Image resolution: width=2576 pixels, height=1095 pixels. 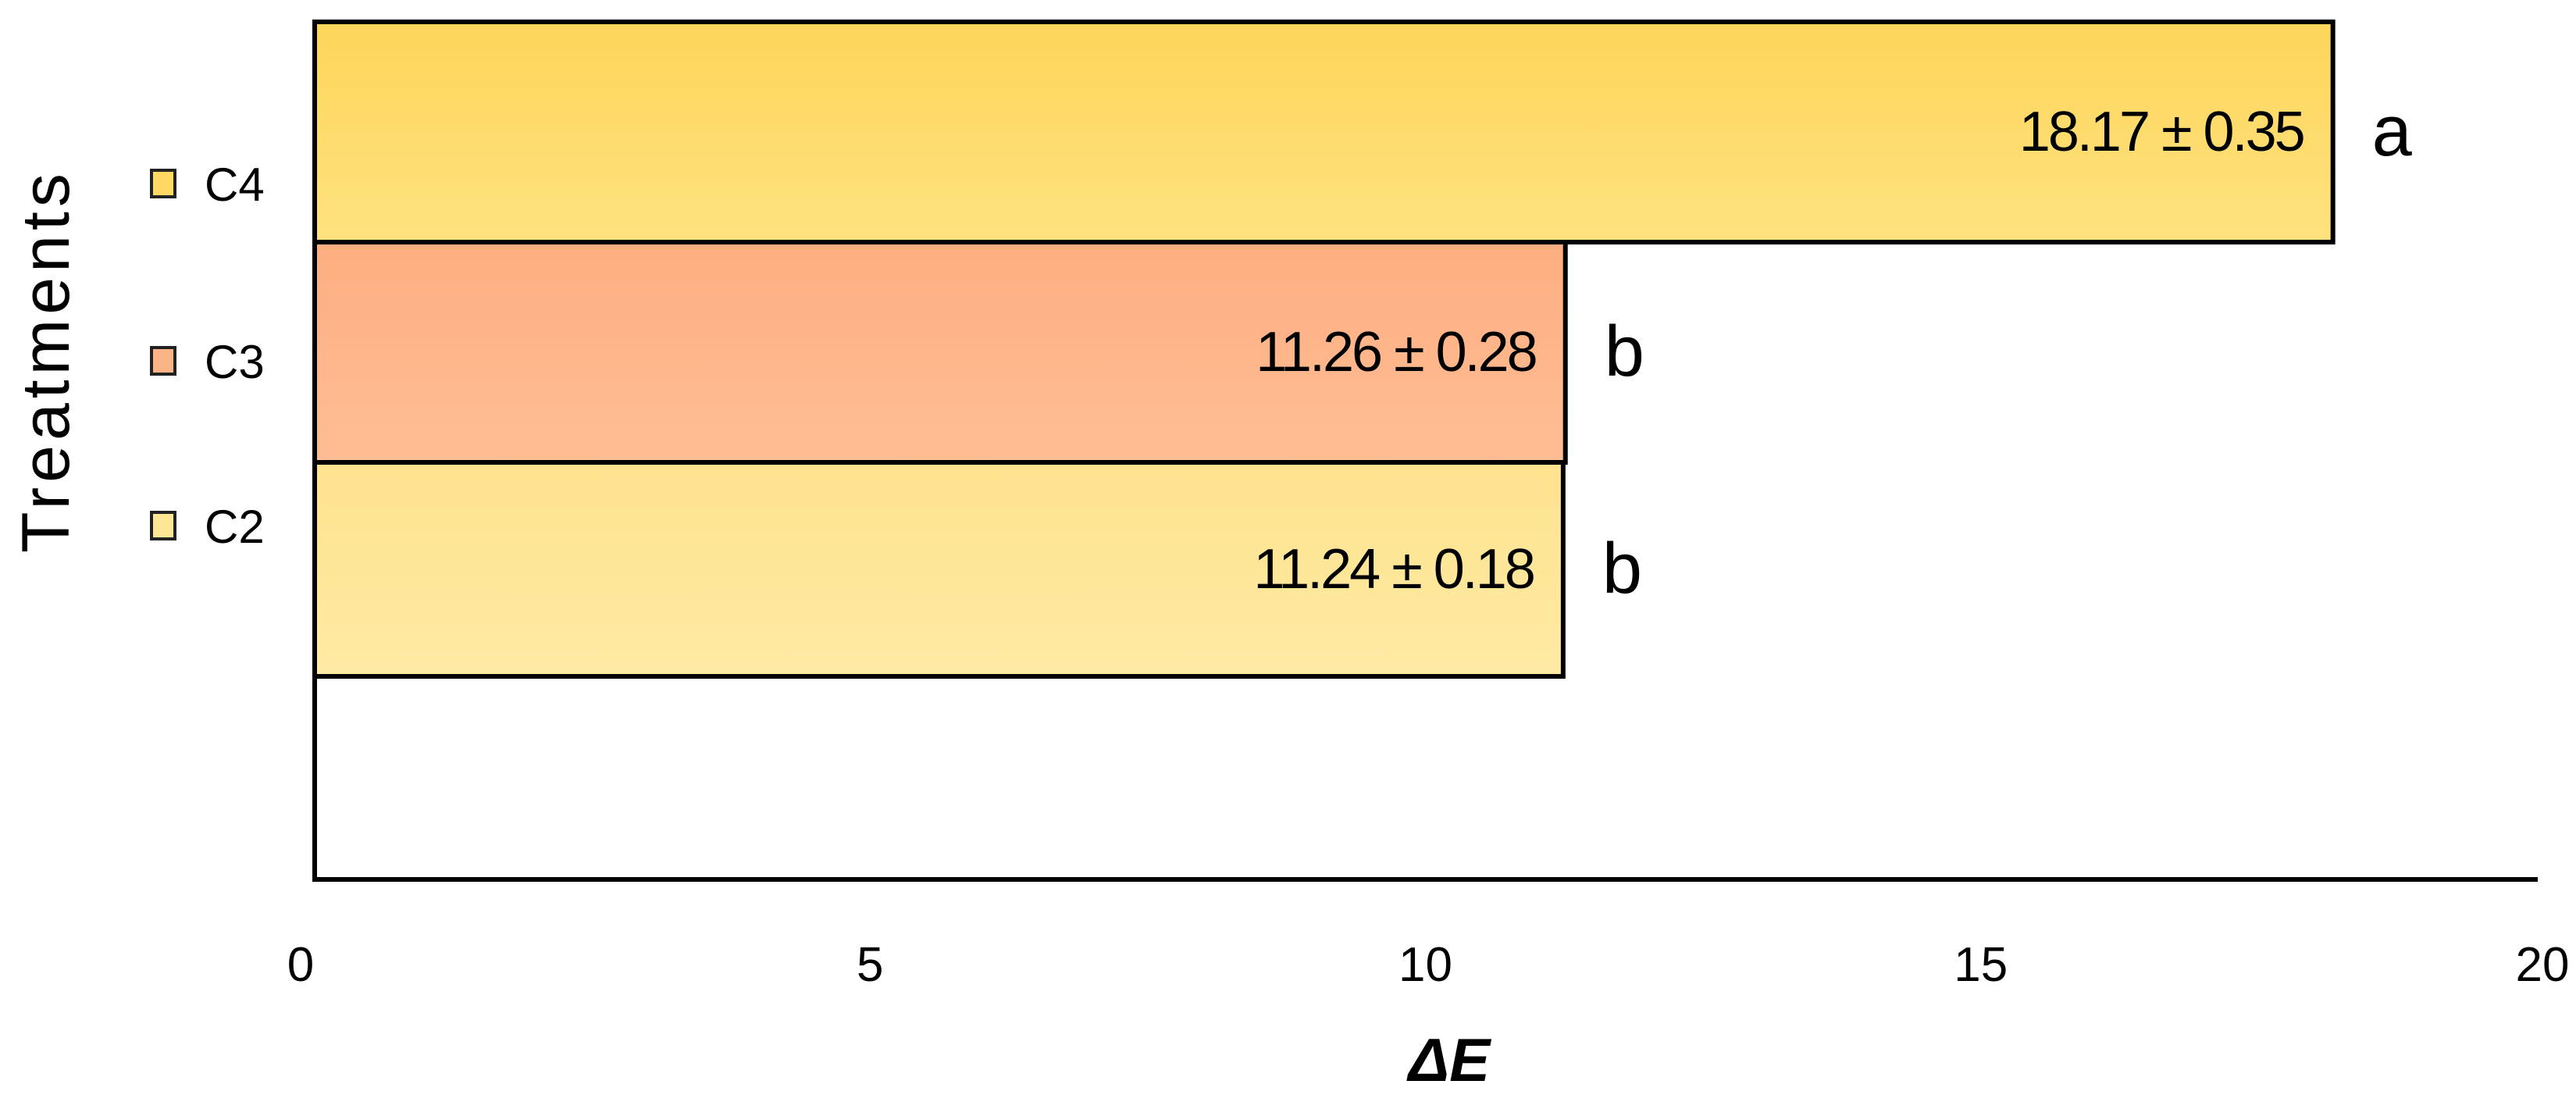 What do you see at coordinates (235, 362) in the screenshot?
I see `legend-label-c3: C3` at bounding box center [235, 362].